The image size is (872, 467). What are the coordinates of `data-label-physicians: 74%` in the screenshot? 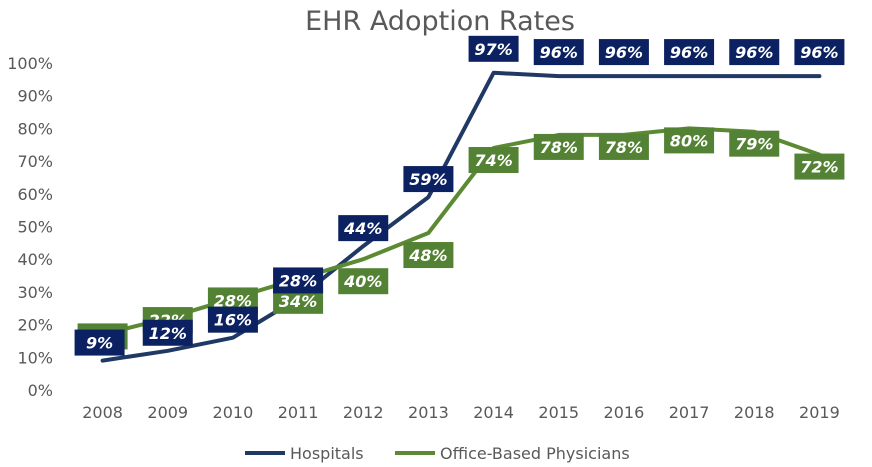 It's located at (493, 160).